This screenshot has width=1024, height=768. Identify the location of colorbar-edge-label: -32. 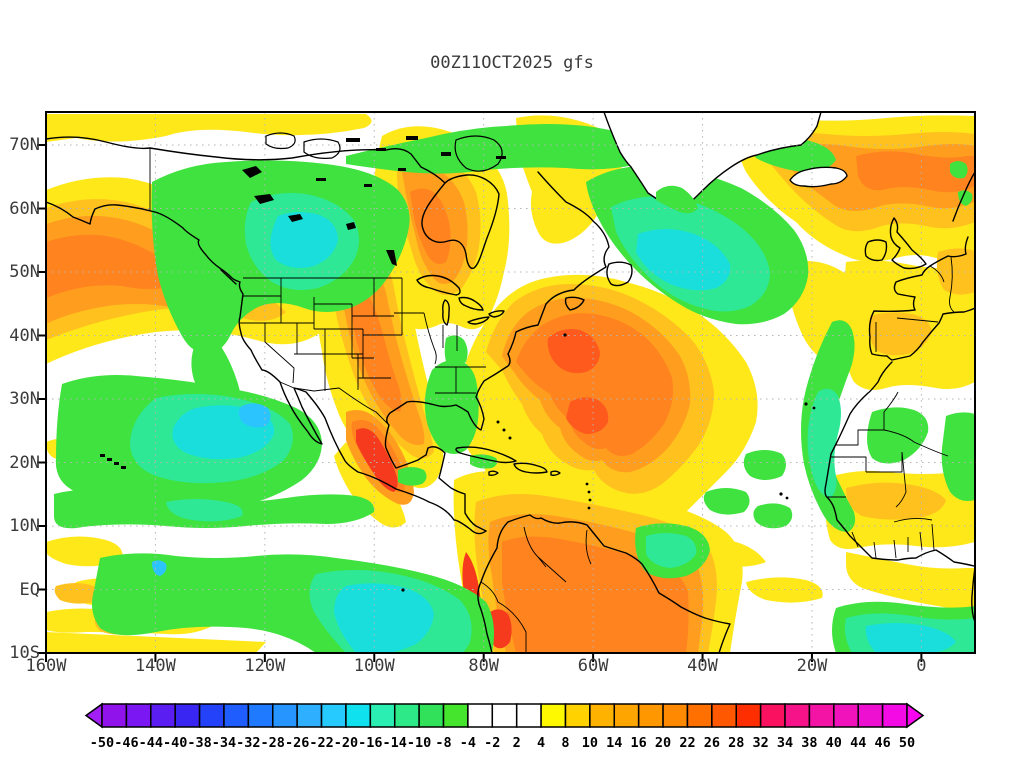
(248, 743).